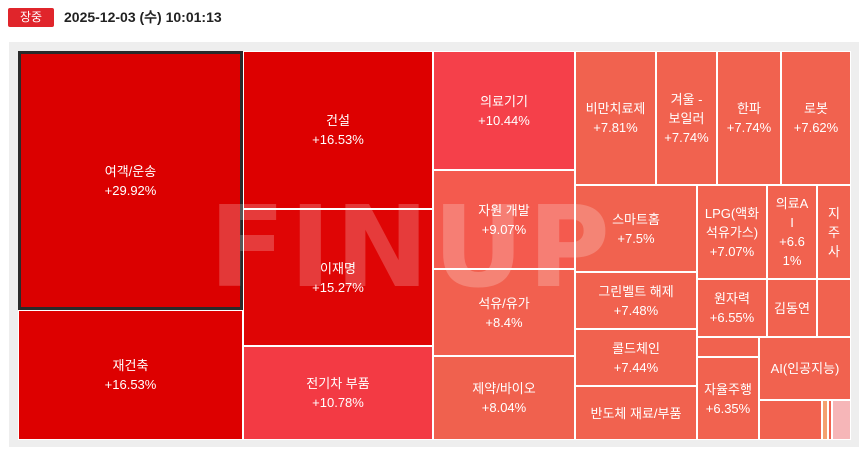  Describe the element at coordinates (615, 118) in the screenshot. I see `tile-obesity-drug: 비만치료제 +7.81%` at that location.